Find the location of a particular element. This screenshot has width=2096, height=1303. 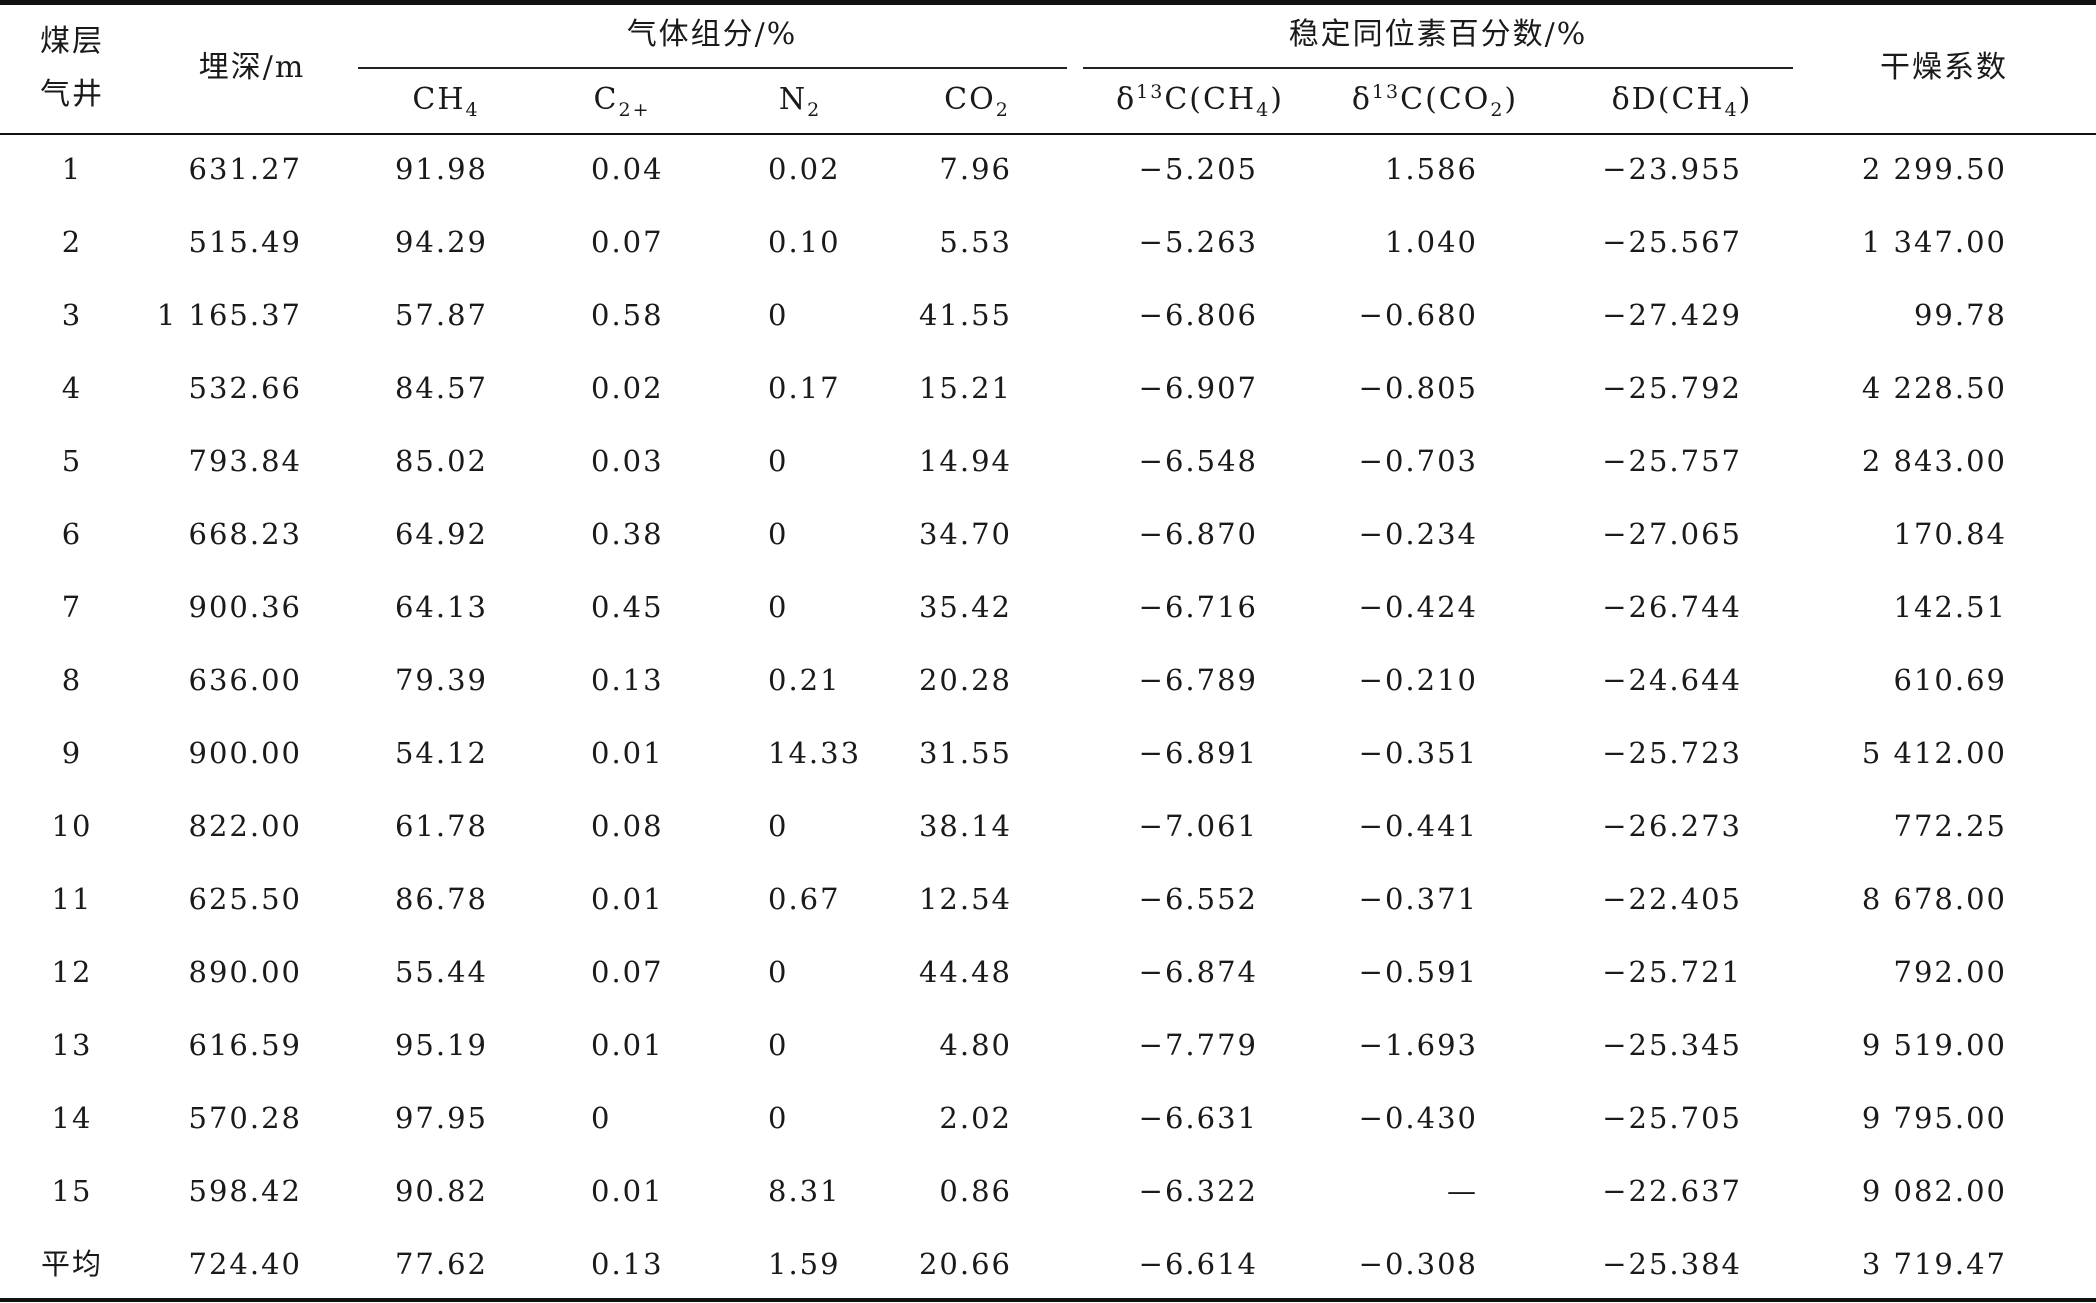

dryness-cell: 5 412.00 is located at coordinates (1934, 753).